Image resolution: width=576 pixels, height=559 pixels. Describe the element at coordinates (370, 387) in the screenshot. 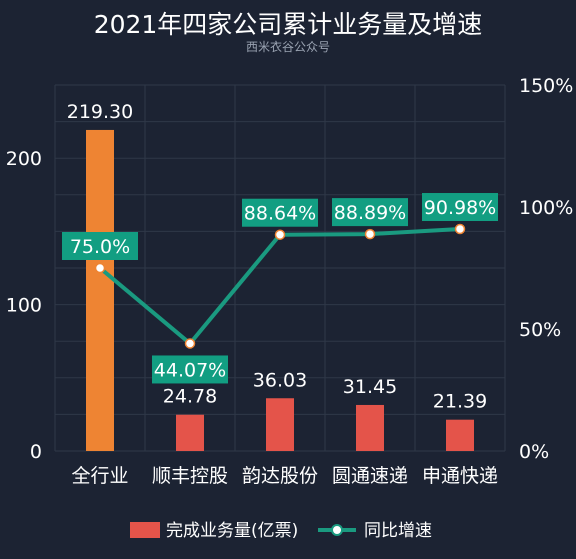

I see `bar-value-label: 31.45` at that location.